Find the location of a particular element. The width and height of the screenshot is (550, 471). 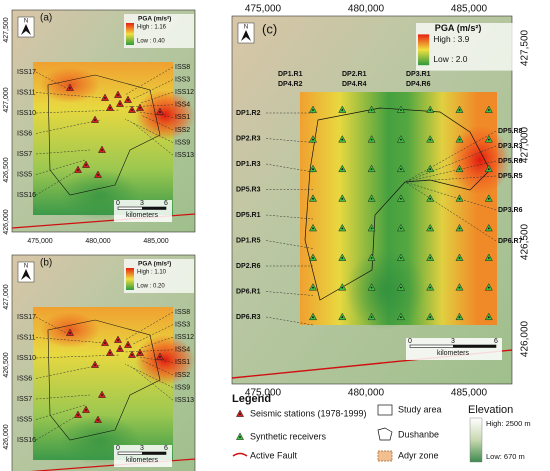

scale-bar-fill is located at coordinates (154, 208).